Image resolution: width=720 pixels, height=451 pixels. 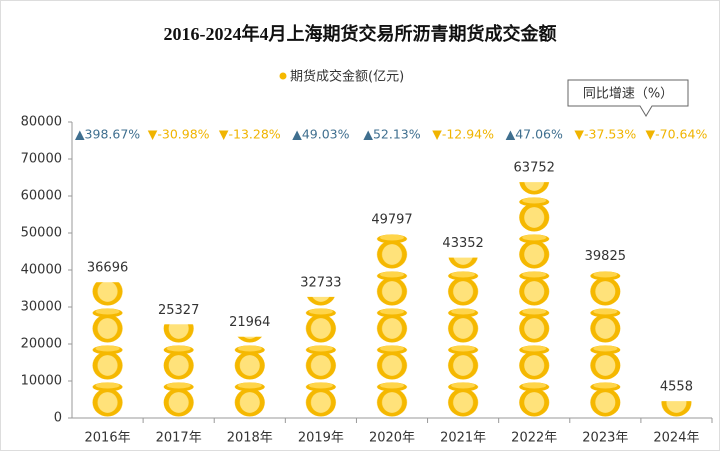 I want to click on y-tick-label: 20000, so click(x=41, y=344).